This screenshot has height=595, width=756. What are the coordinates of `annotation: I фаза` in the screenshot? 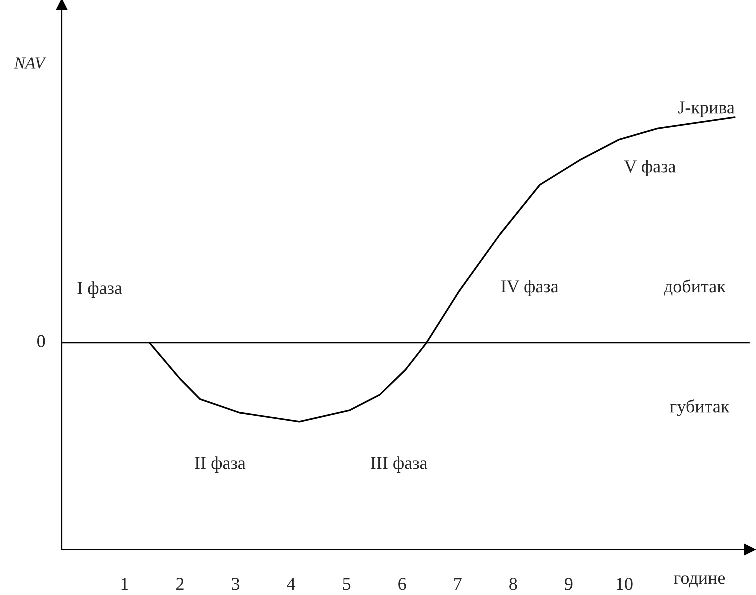 It's located at (100, 290).